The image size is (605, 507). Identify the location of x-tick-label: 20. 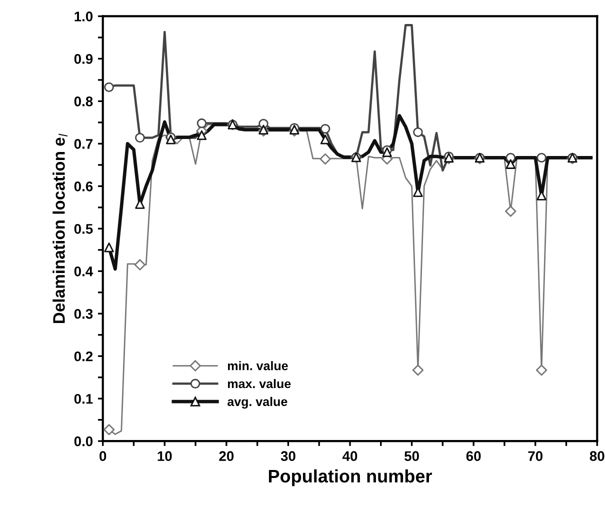
(226, 456).